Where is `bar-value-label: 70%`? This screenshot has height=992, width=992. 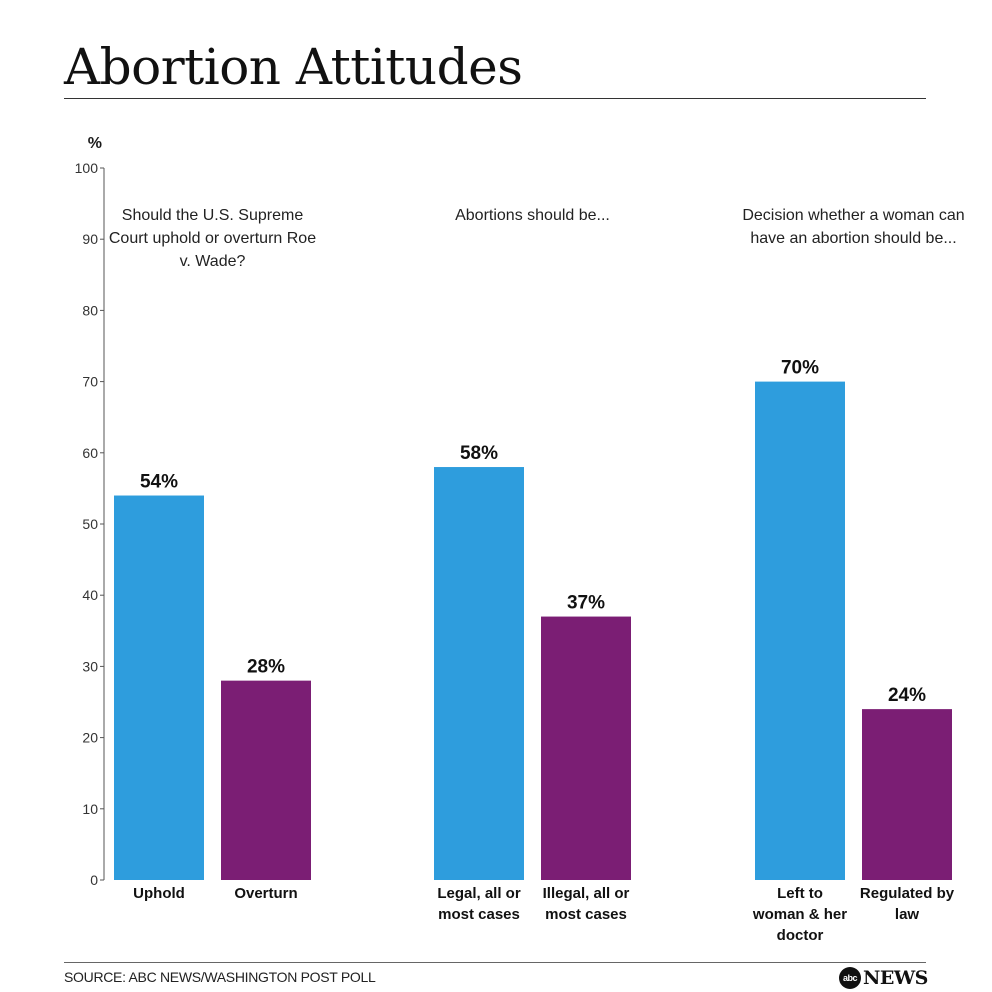
bar-value-label: 70% is located at coordinates (800, 368).